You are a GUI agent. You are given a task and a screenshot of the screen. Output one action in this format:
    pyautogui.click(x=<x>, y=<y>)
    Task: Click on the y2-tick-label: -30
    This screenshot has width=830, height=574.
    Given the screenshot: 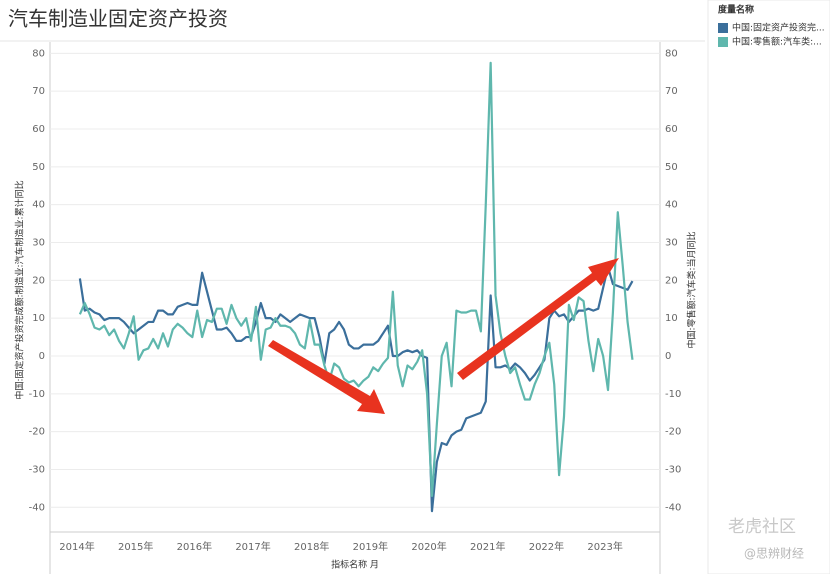 What is the action you would take?
    pyautogui.click(x=673, y=469)
    